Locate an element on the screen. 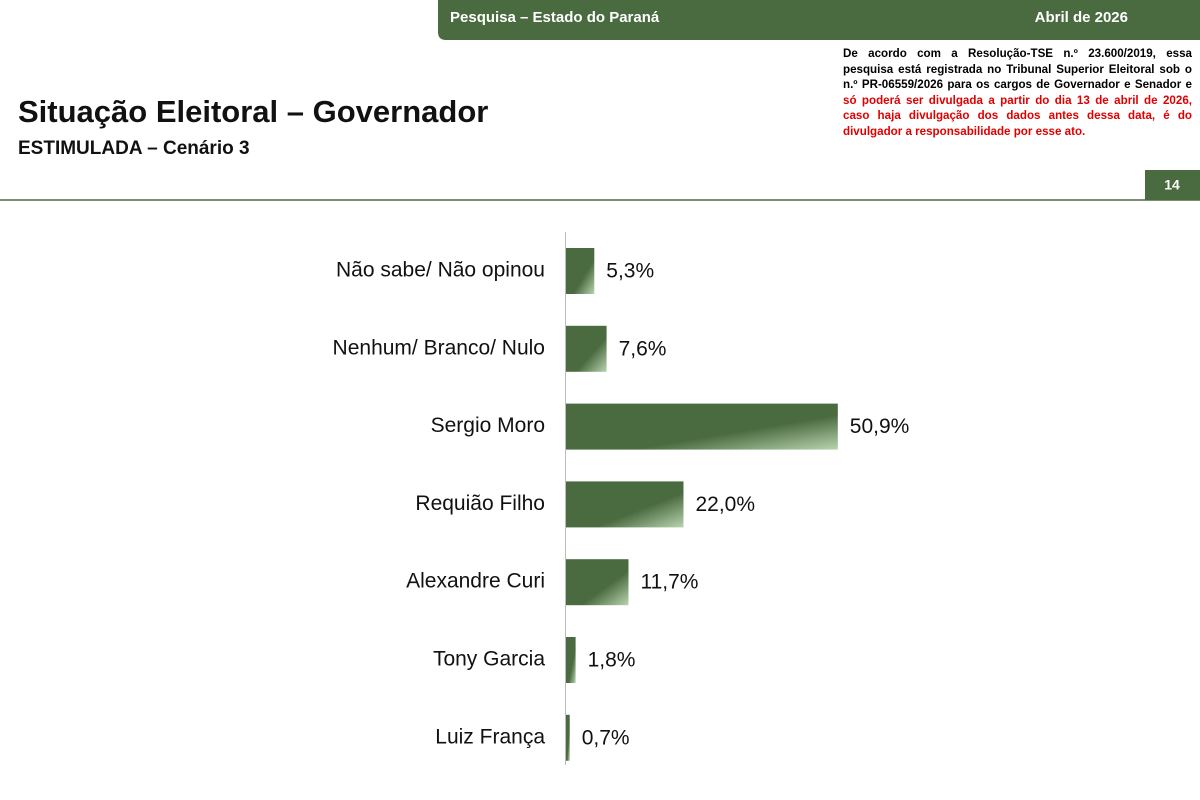  value-label: 22,0% is located at coordinates (725, 504).